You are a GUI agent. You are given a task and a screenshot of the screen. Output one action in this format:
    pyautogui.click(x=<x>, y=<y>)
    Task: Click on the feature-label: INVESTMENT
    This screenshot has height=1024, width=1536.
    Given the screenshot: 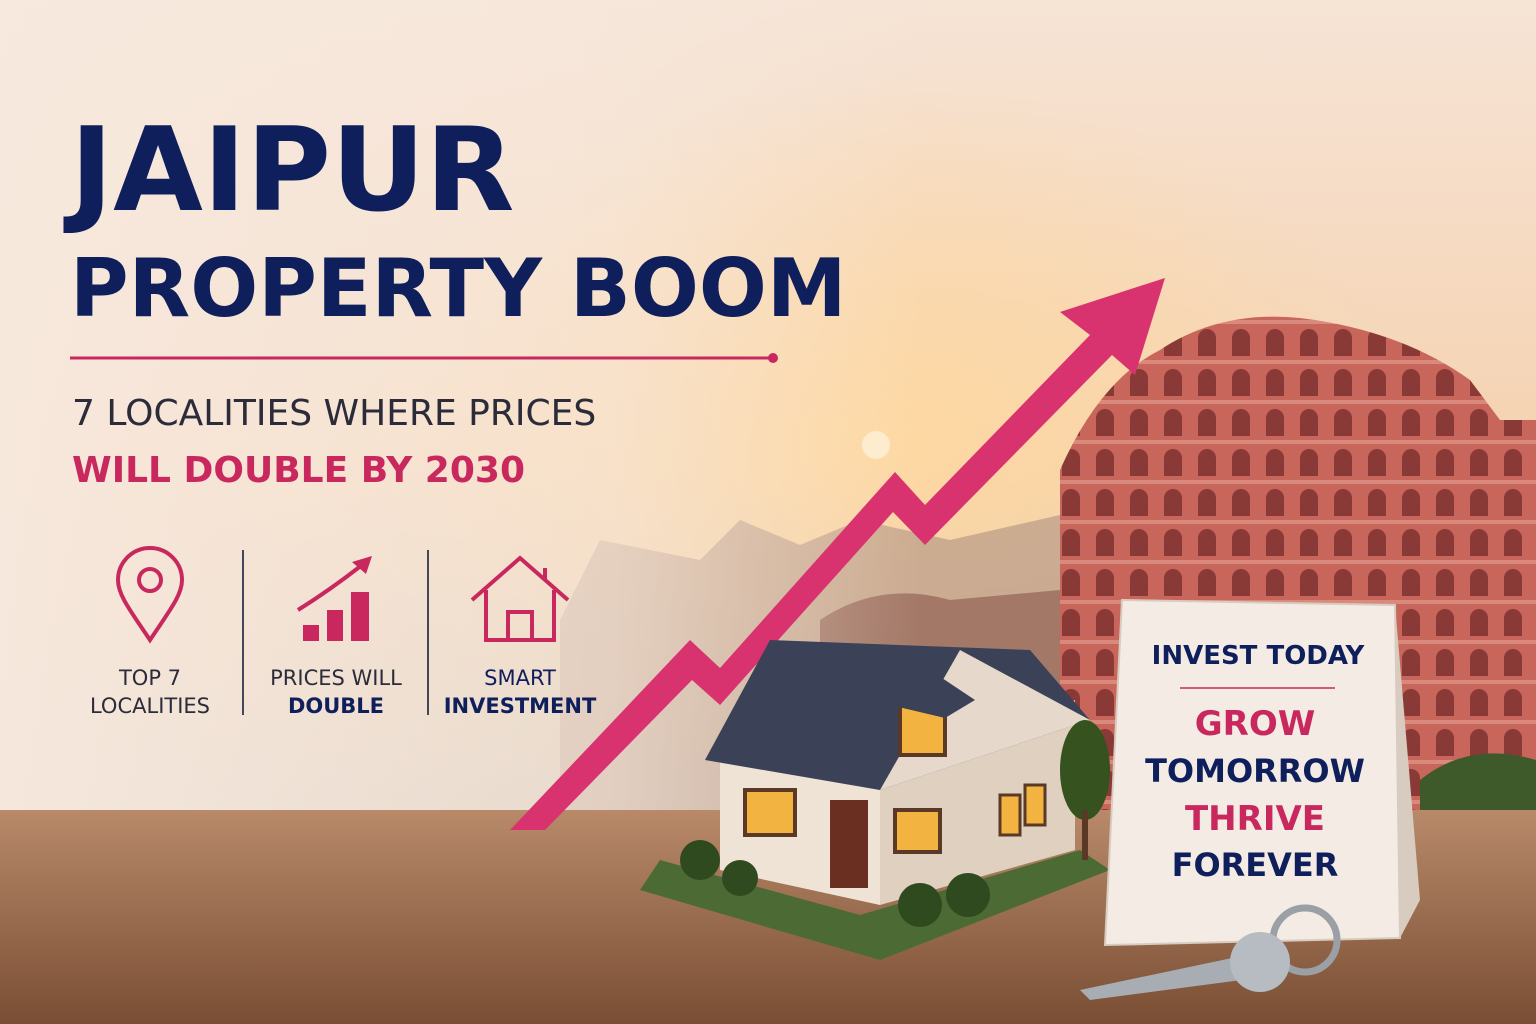 What is the action you would take?
    pyautogui.click(x=520, y=706)
    